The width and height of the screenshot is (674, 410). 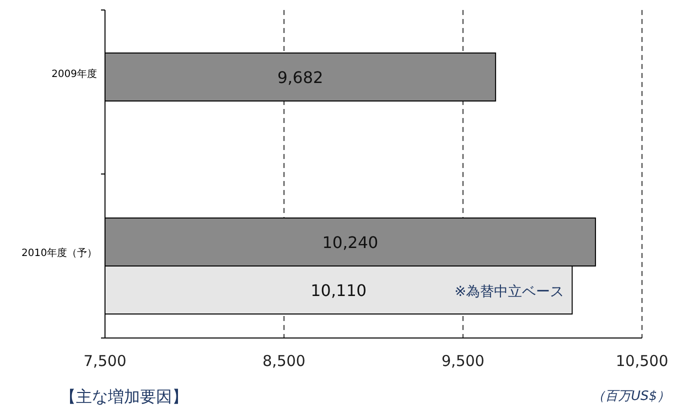 What do you see at coordinates (74, 74) in the screenshot?
I see `y-tick-label: 2009年度` at bounding box center [74, 74].